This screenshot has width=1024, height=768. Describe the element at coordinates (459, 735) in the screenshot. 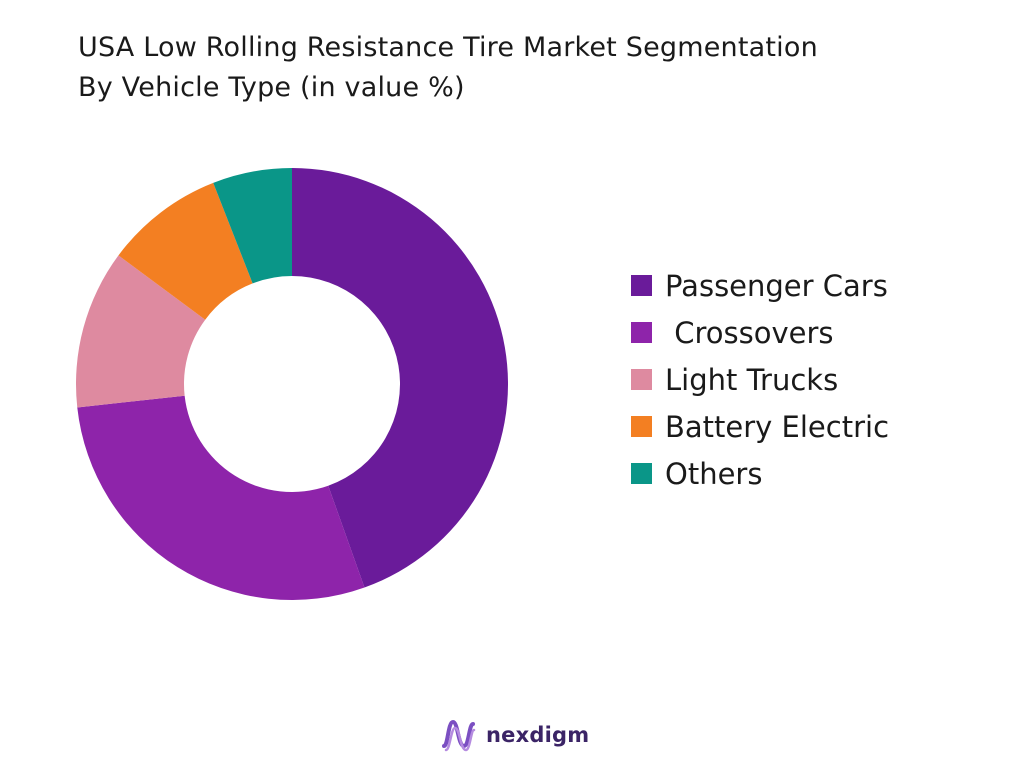

I see `nexdigm-logo-icon` at that location.